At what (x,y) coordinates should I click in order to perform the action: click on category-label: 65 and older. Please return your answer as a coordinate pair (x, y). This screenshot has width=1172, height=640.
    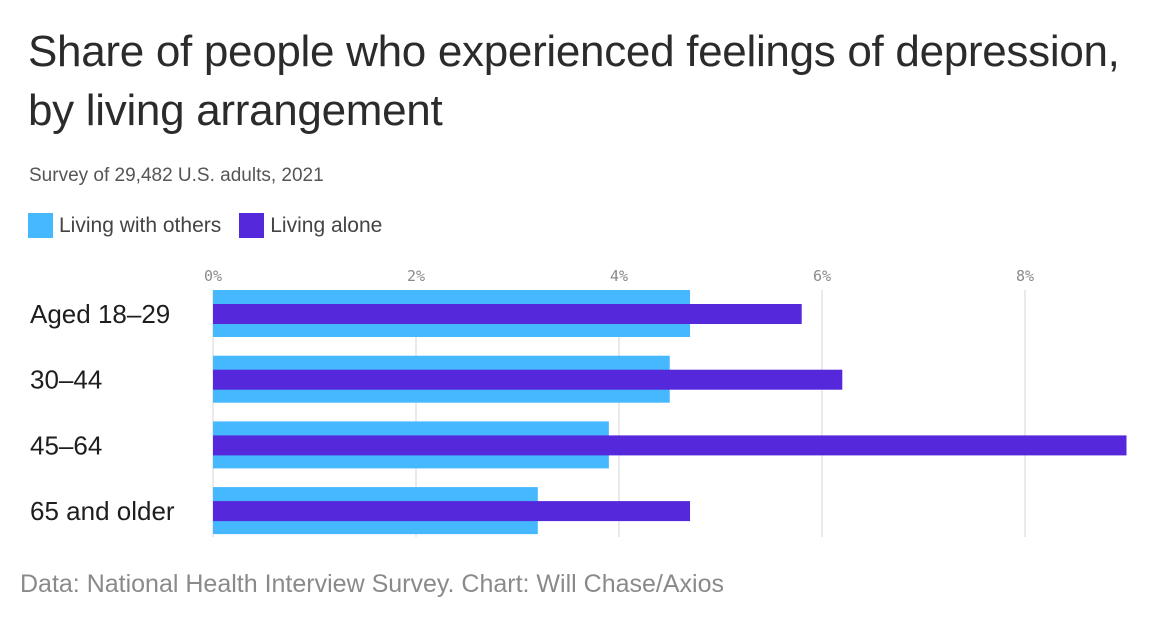
    Looking at the image, I should click on (102, 511).